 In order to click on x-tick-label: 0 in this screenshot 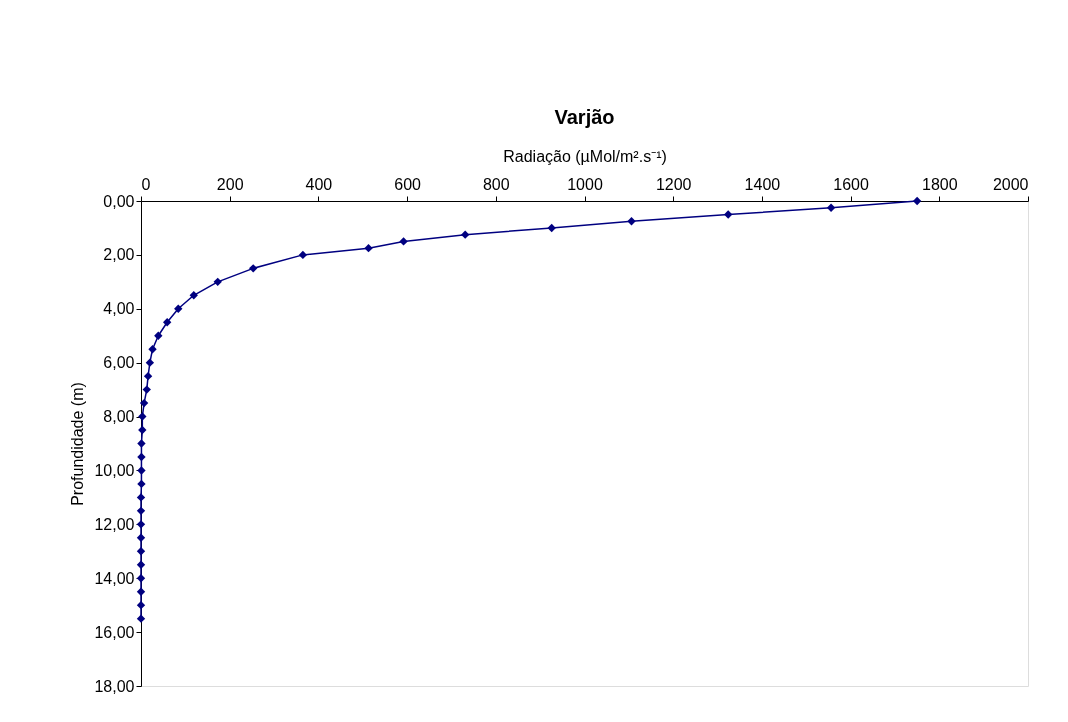, I will do `click(146, 184)`.